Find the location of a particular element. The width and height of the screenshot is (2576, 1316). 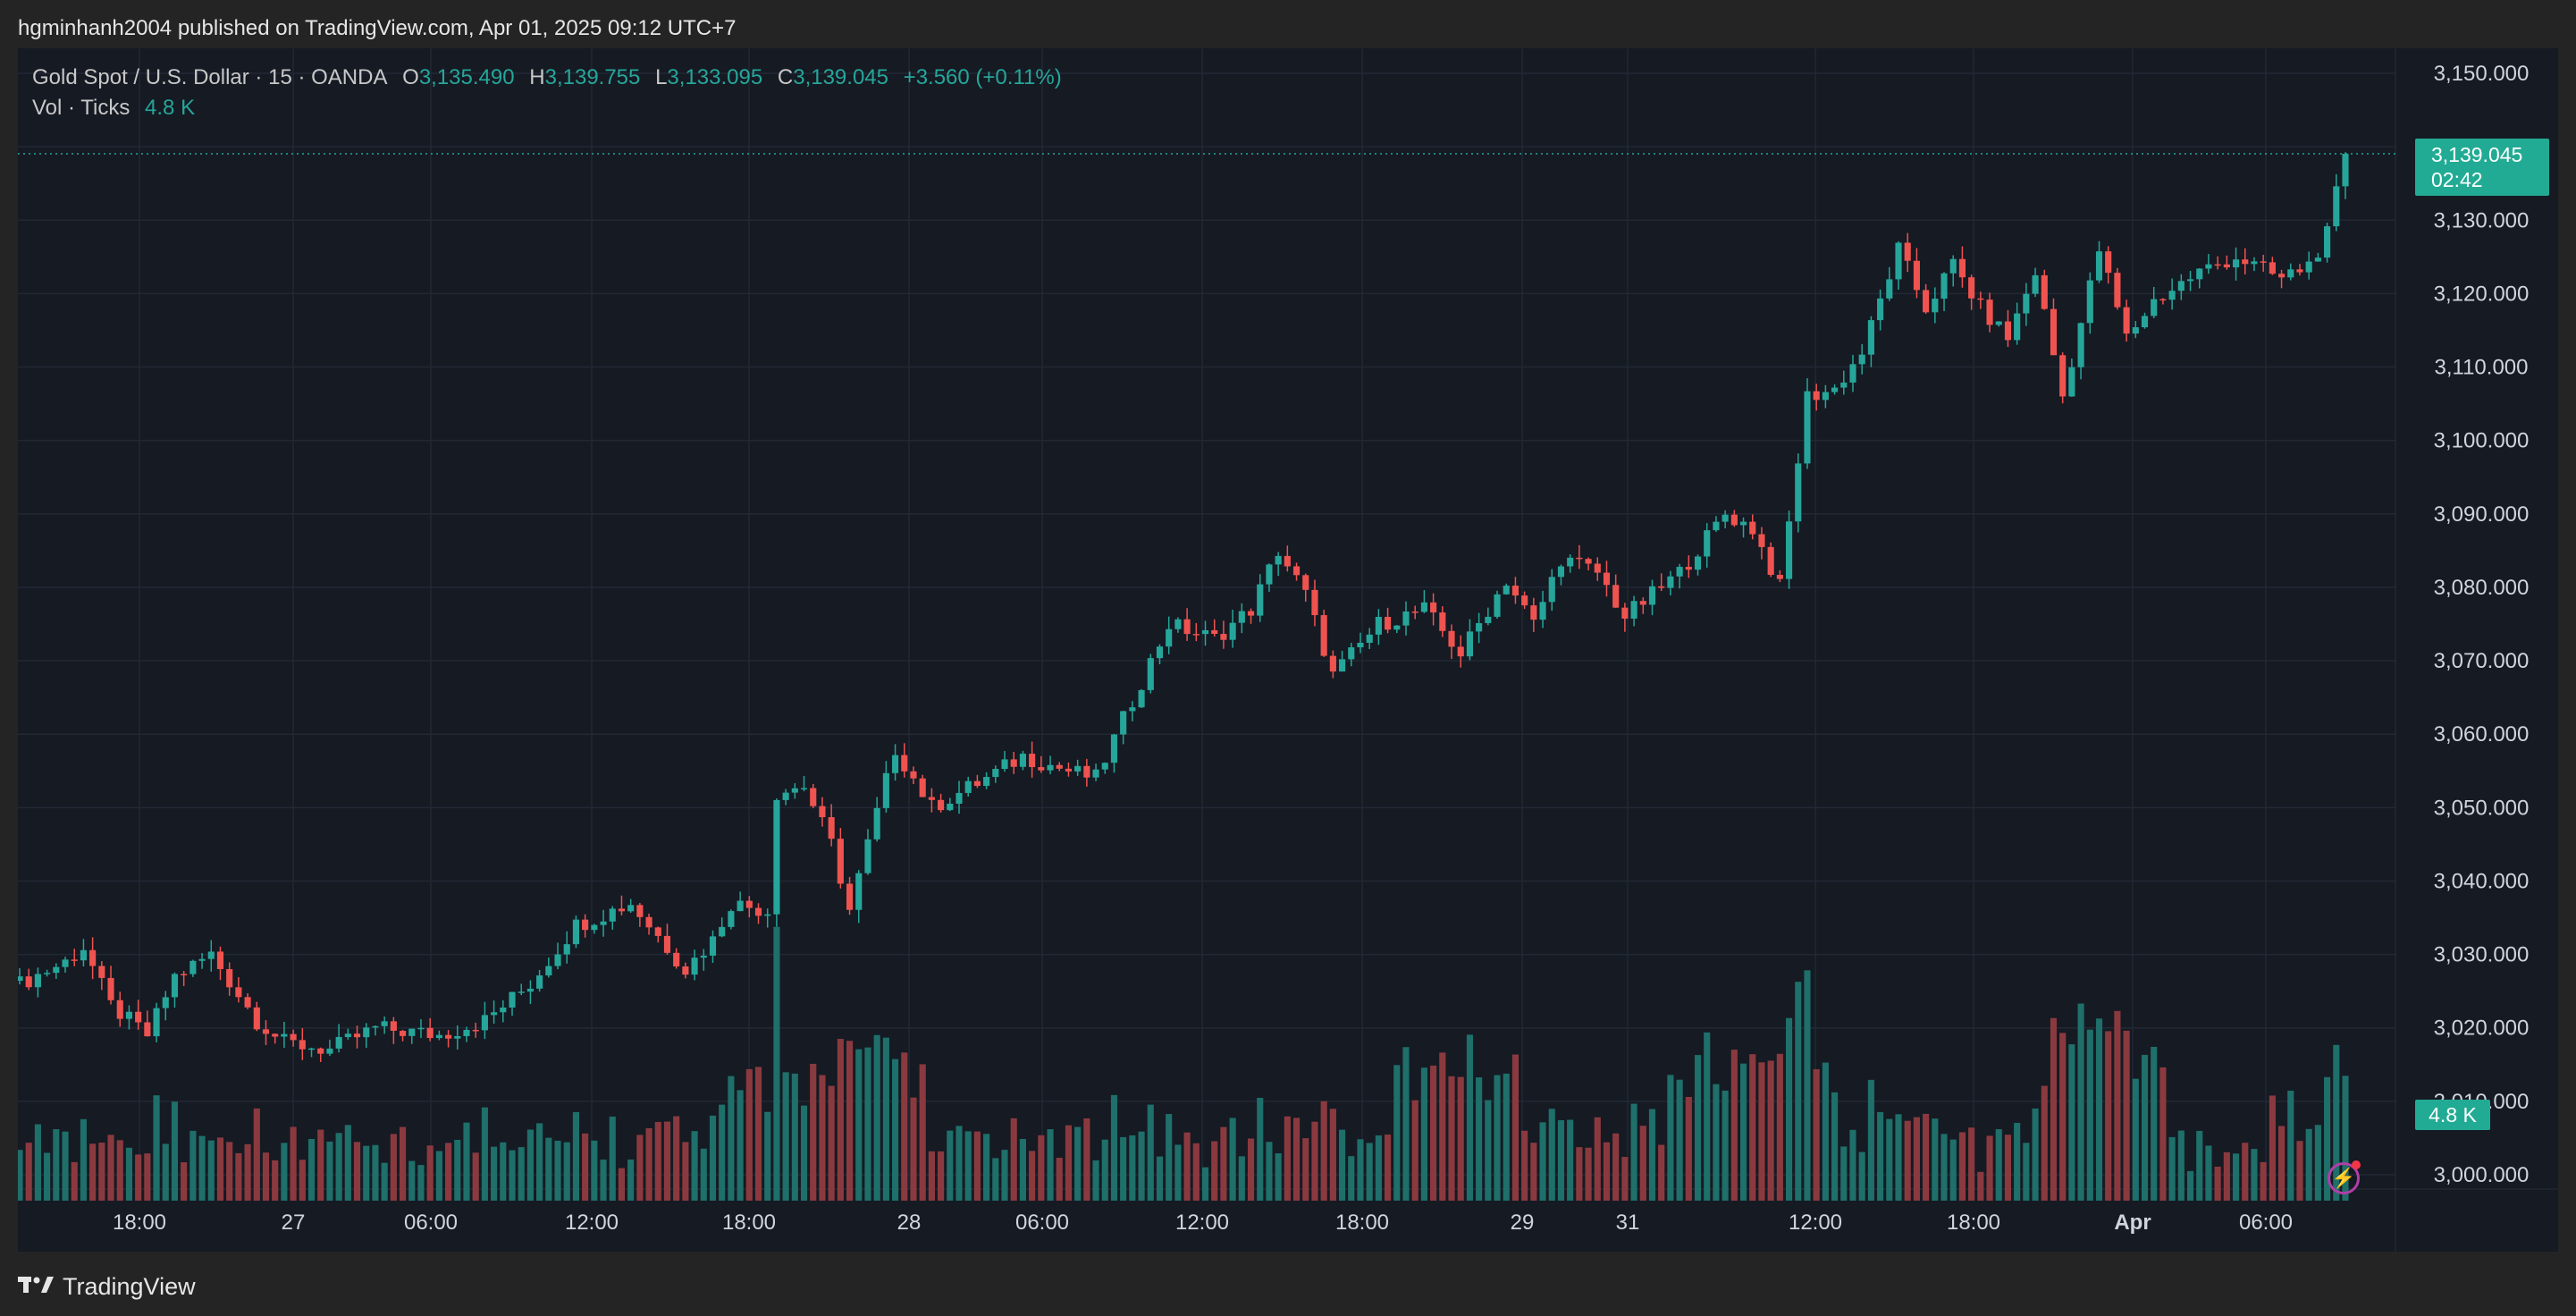

lightning-bolt-icon: ⚡ is located at coordinates (2344, 1178).